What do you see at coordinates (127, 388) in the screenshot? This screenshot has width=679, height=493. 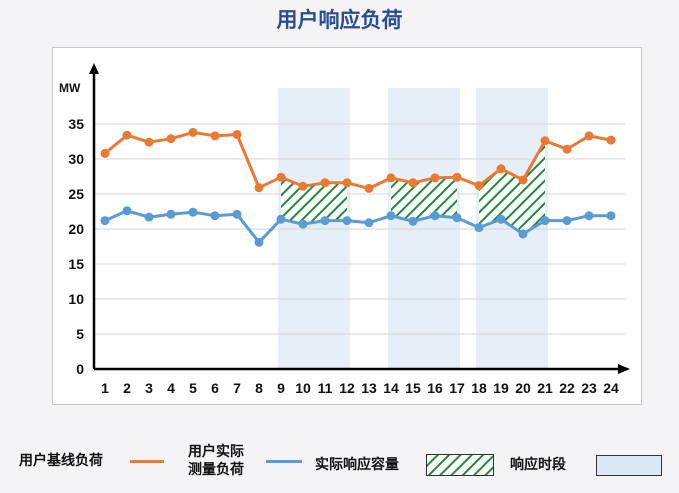 I see `x-tick-label-2: 2` at bounding box center [127, 388].